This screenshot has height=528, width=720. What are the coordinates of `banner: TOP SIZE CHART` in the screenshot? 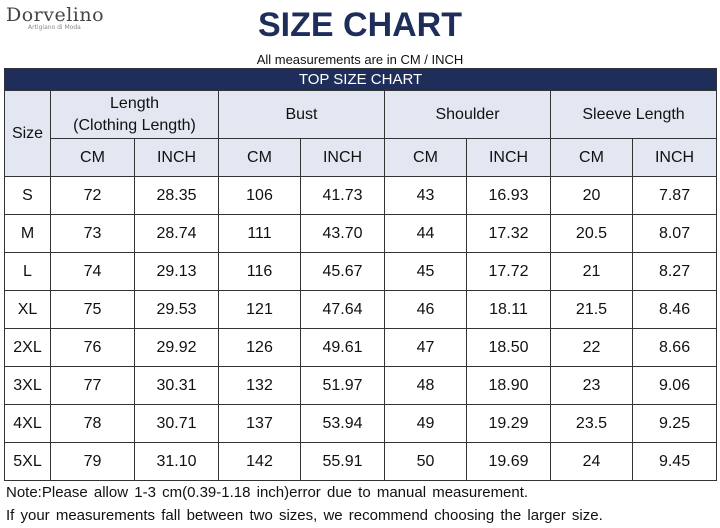 It's located at (360, 79).